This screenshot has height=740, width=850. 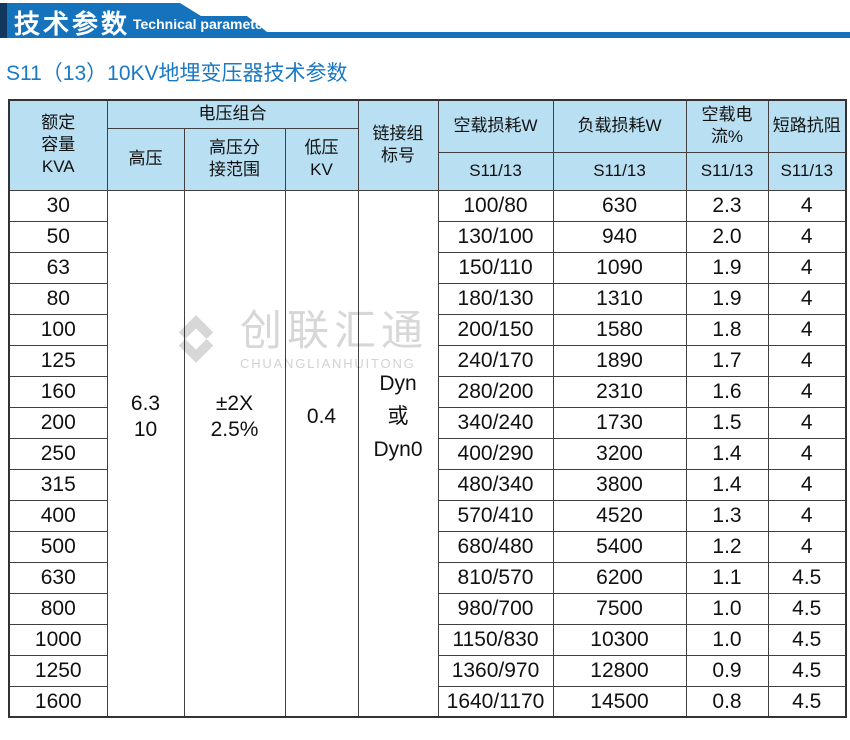 I want to click on header-voltage-group: 电压组合, so click(x=232, y=114).